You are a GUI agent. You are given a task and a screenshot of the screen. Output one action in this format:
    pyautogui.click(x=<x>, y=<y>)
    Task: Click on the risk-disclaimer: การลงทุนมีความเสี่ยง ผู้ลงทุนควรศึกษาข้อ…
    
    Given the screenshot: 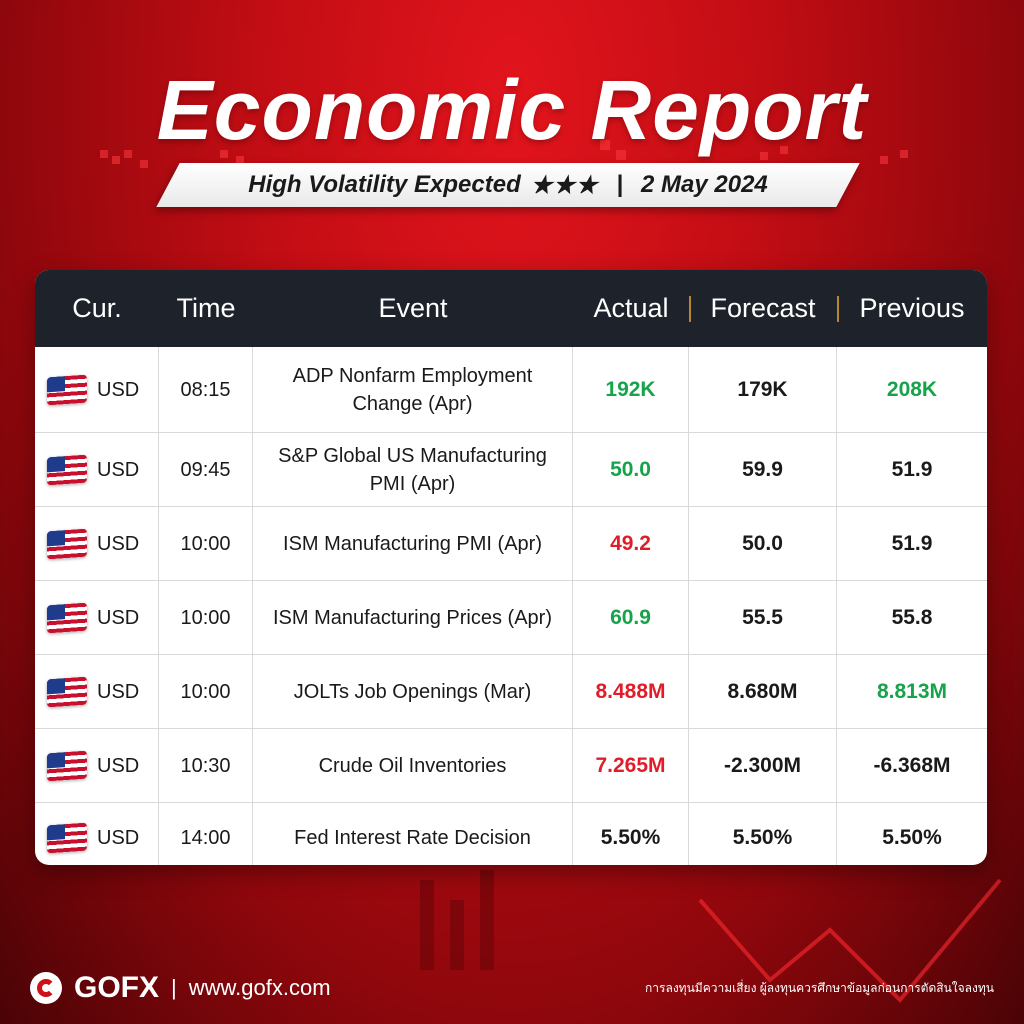 What is the action you would take?
    pyautogui.click(x=819, y=987)
    